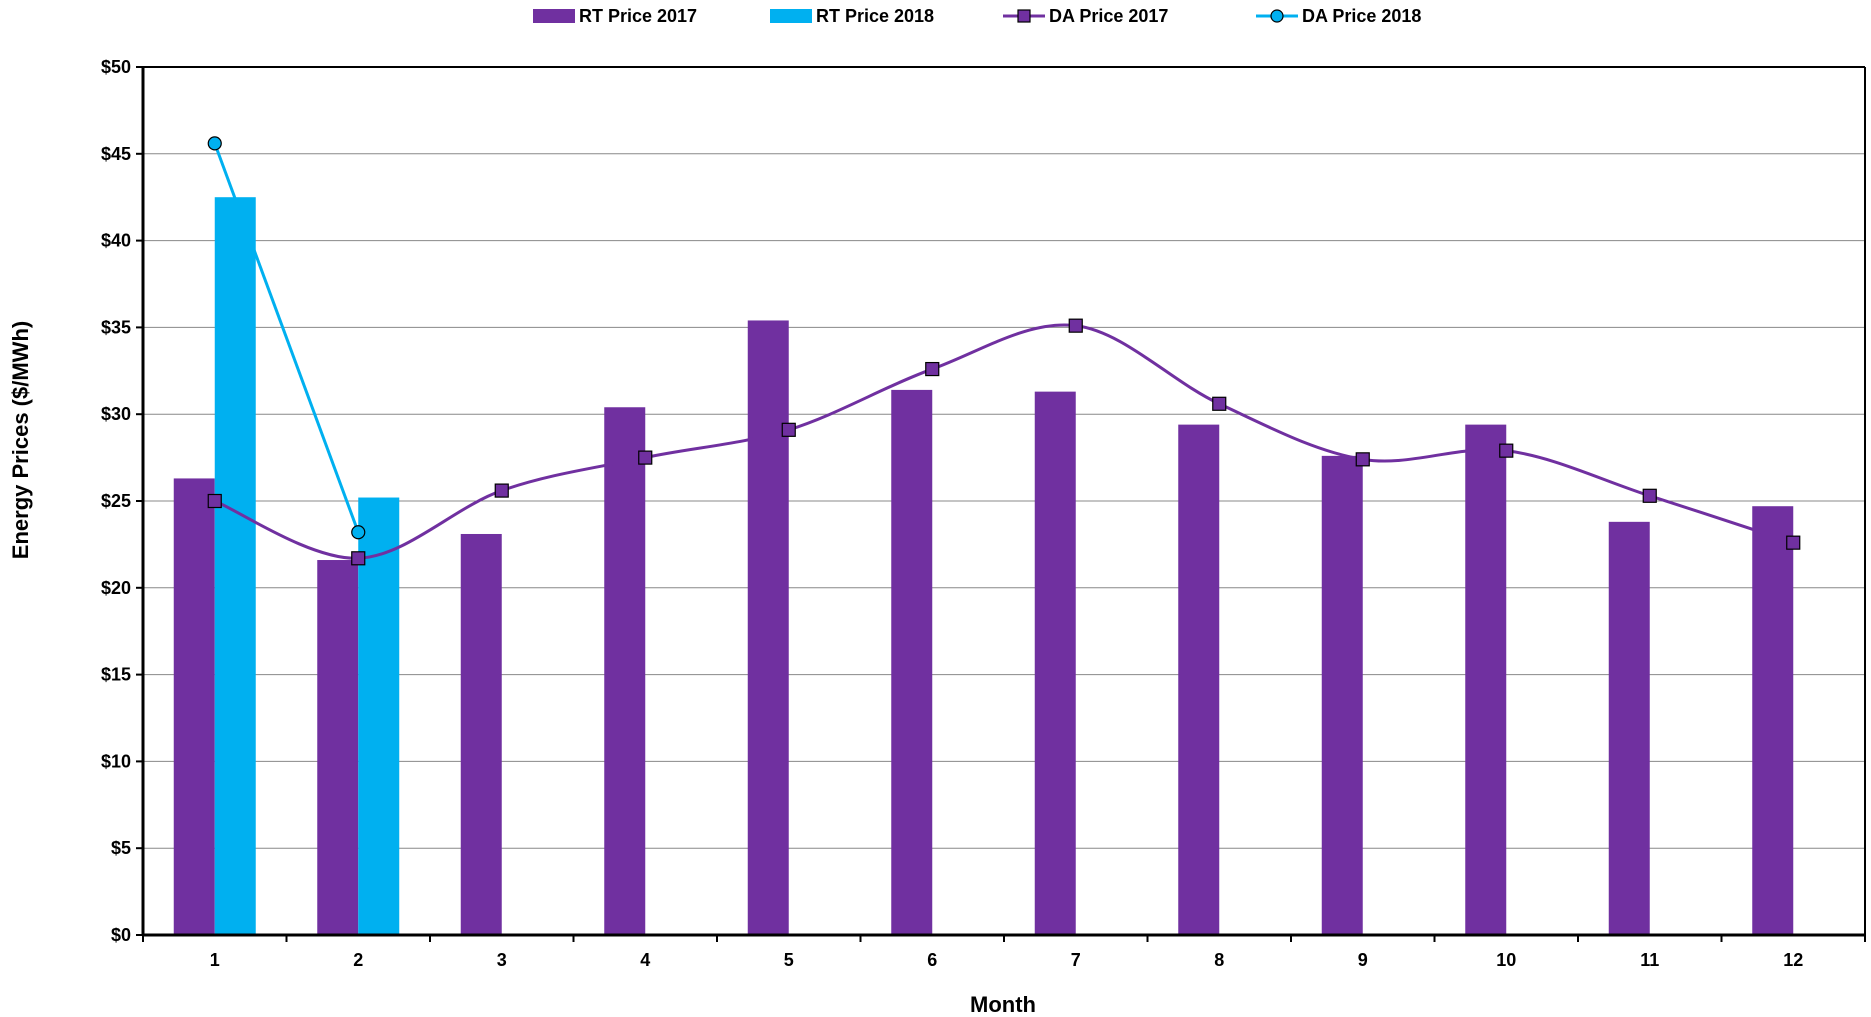  What do you see at coordinates (1649, 960) in the screenshot?
I see `x-tick-label: 11` at bounding box center [1649, 960].